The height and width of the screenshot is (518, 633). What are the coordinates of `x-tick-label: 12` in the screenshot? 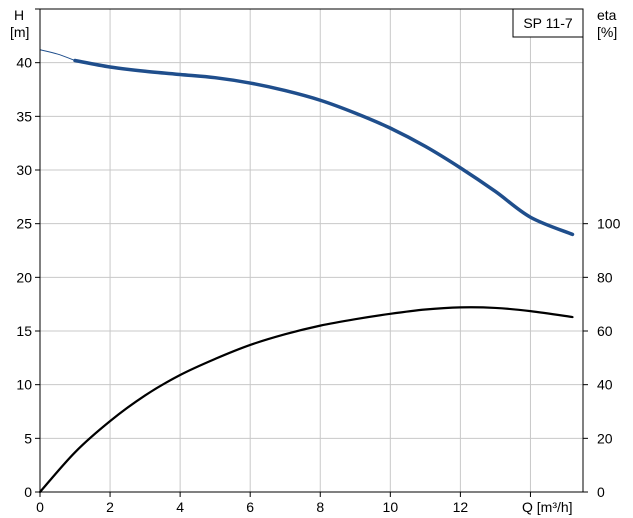 It's located at (461, 507).